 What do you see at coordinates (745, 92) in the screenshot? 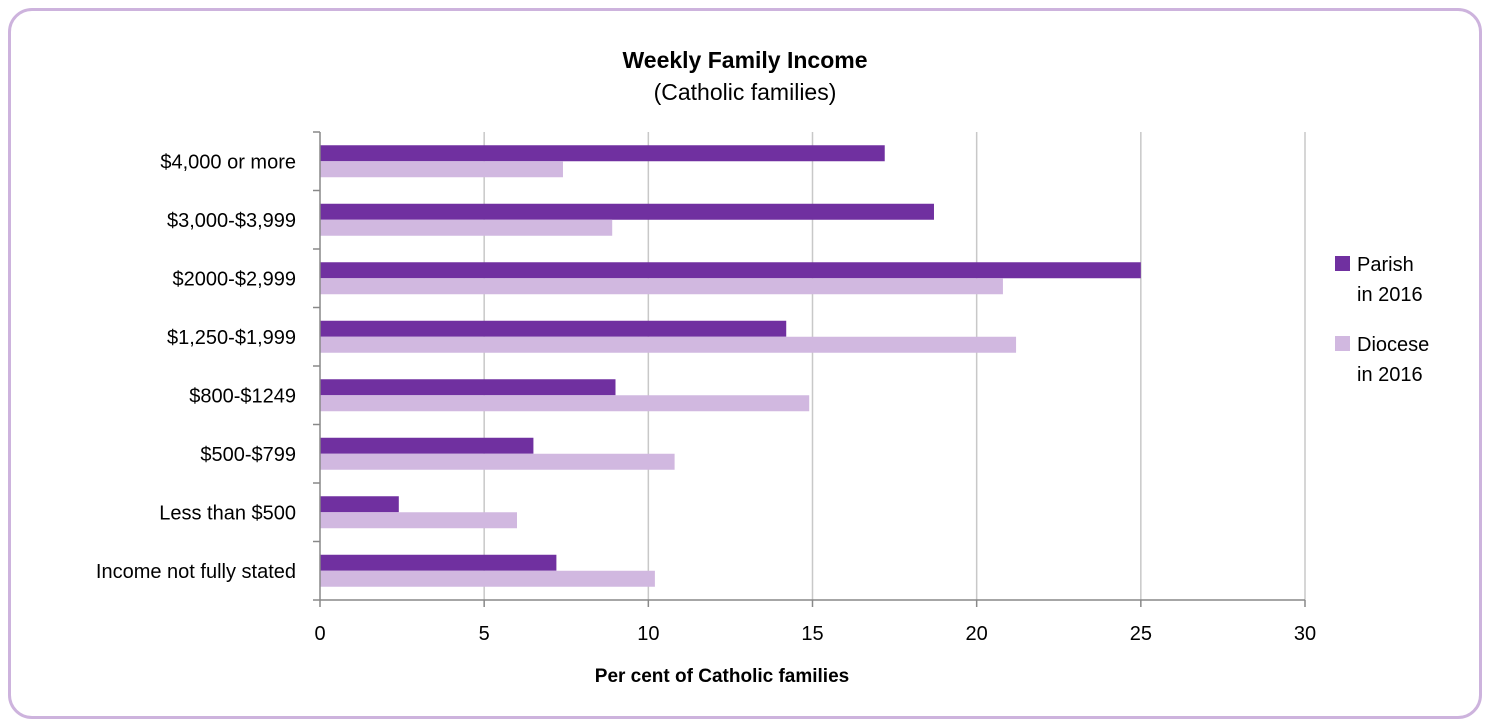
I see `chart-subtitle: (Catholic families)` at bounding box center [745, 92].